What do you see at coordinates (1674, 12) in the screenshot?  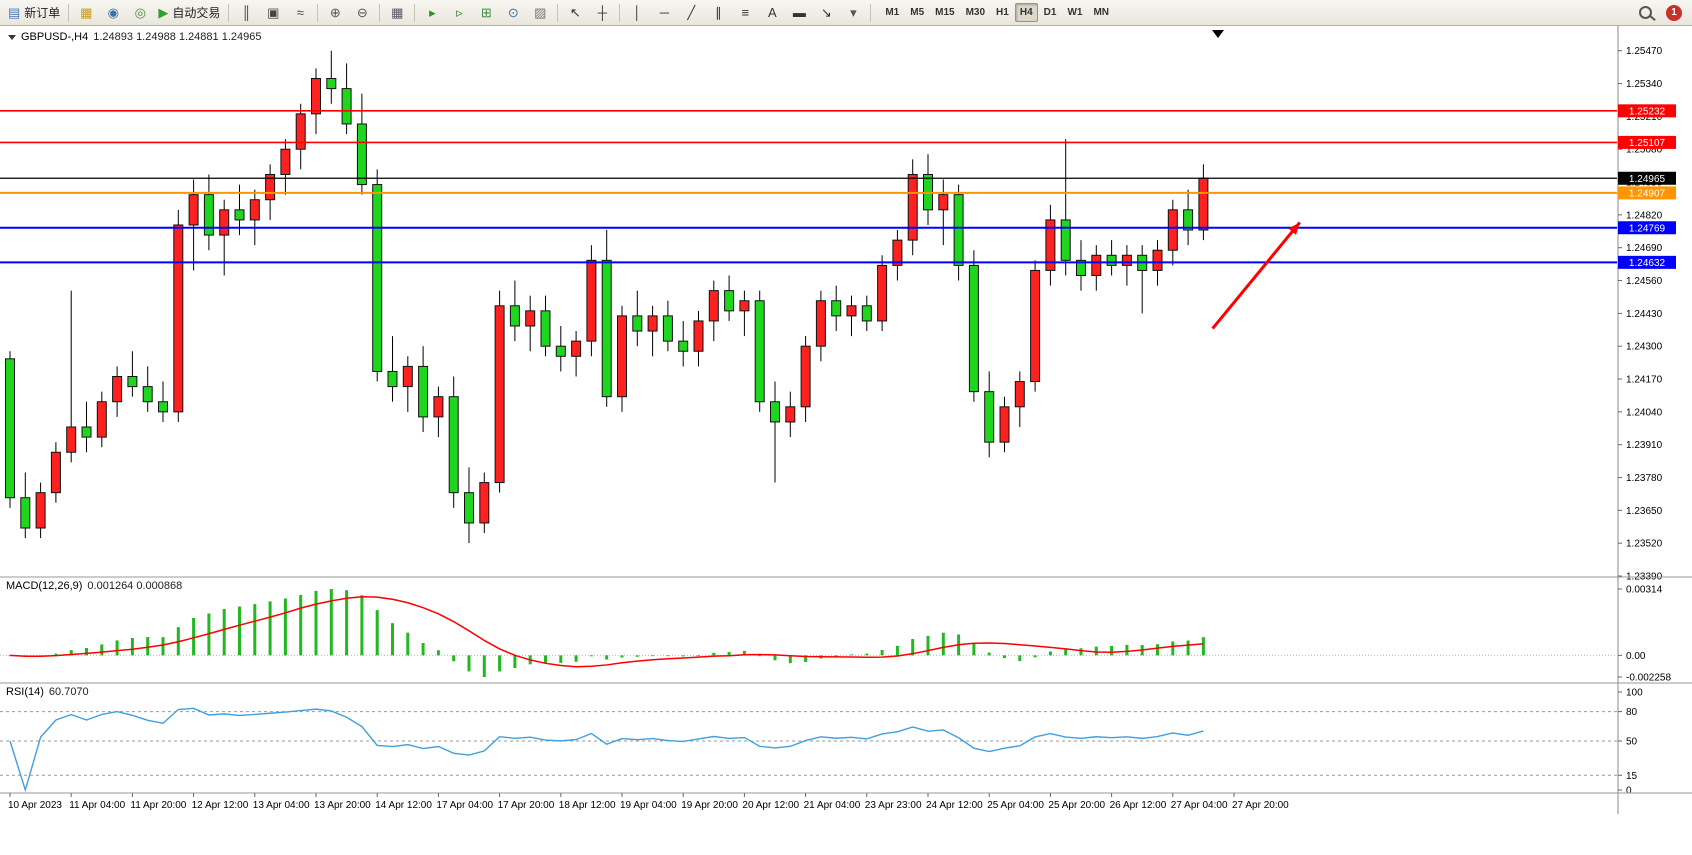 I see `notification-badge: 1` at bounding box center [1674, 12].